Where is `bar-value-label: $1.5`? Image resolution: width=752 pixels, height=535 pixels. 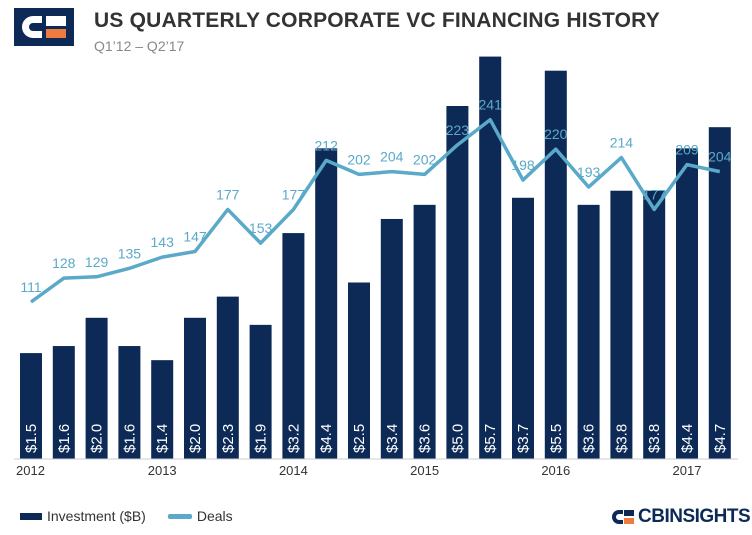 bar-value-label: $1.5 is located at coordinates (31, 438).